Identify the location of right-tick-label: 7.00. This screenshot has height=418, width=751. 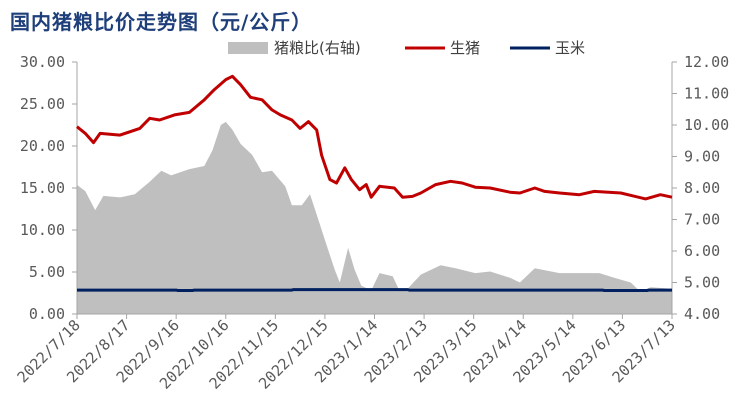
(702, 220).